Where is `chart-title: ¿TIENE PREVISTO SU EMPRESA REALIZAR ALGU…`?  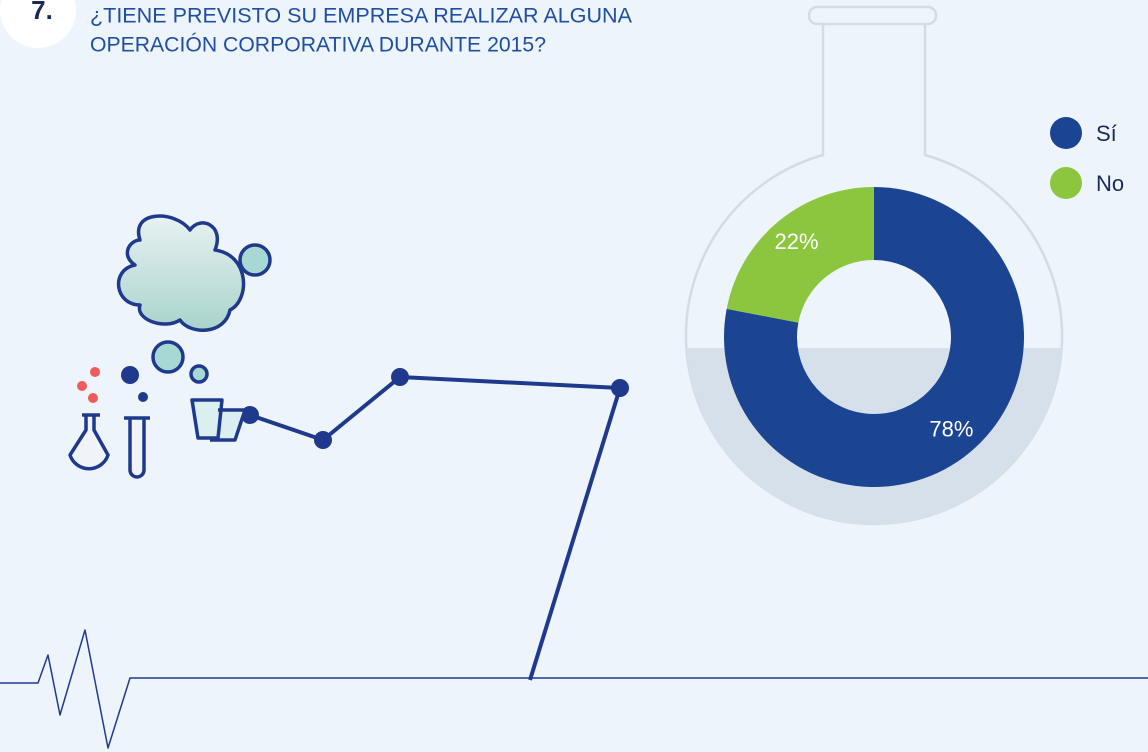 chart-title: ¿TIENE PREVISTO SU EMPRESA REALIZAR ALGU… is located at coordinates (361, 16).